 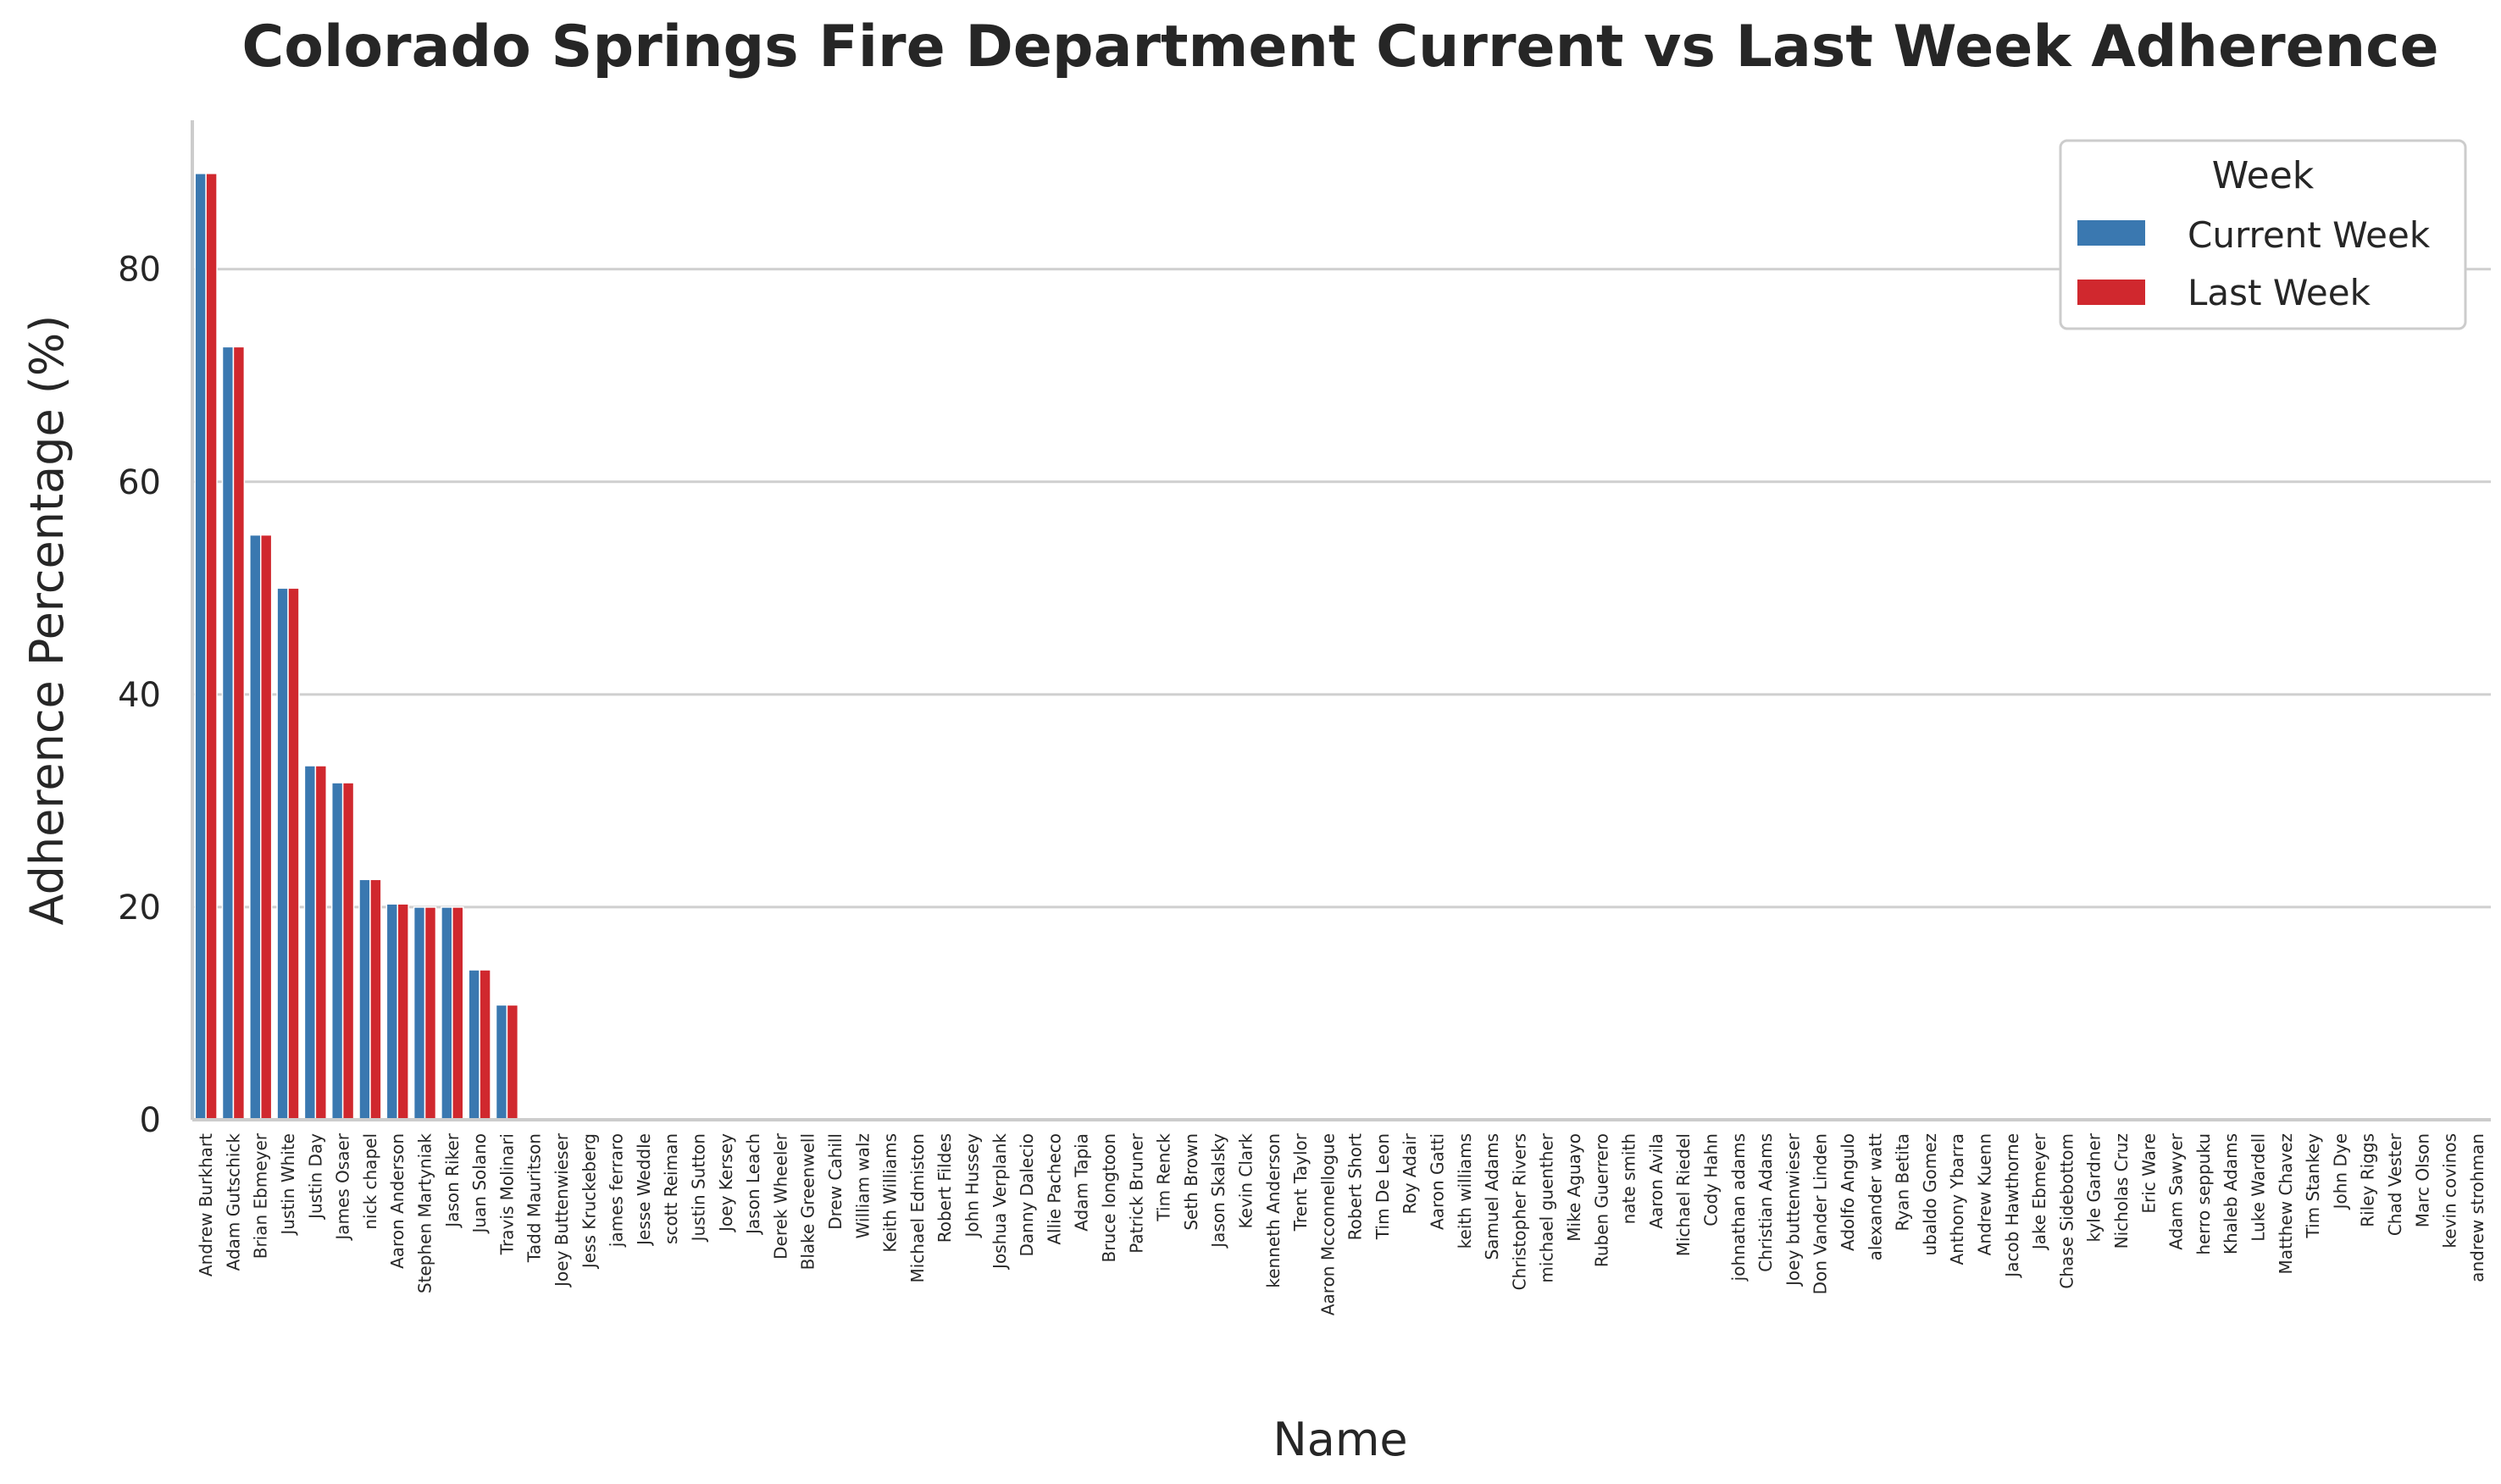 What do you see at coordinates (753, 1184) in the screenshot?
I see `x-tick-label: Jason Leach` at bounding box center [753, 1184].